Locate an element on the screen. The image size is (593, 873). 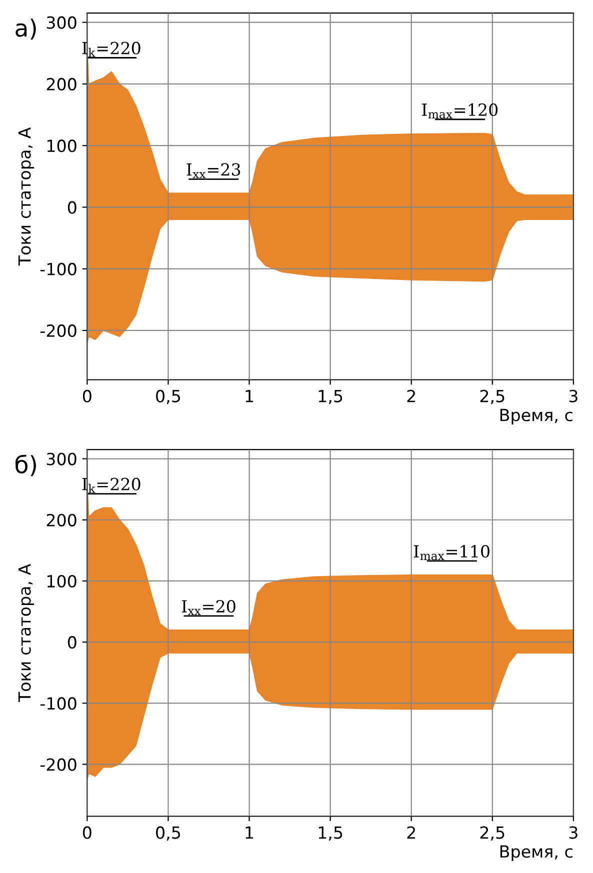
chart-title: а) is located at coordinates (26, 29).